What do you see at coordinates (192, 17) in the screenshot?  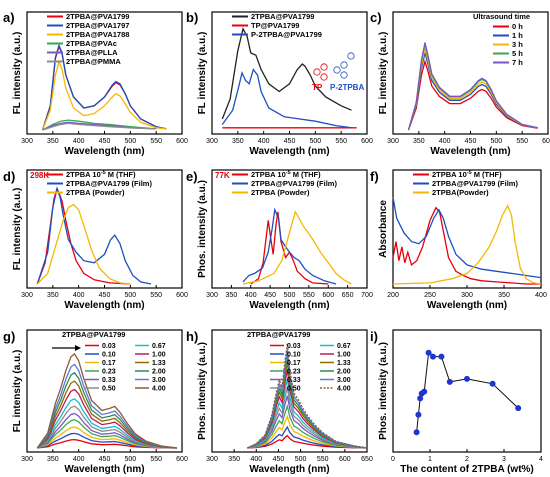 I see `panel-letter: b)` at bounding box center [192, 17].